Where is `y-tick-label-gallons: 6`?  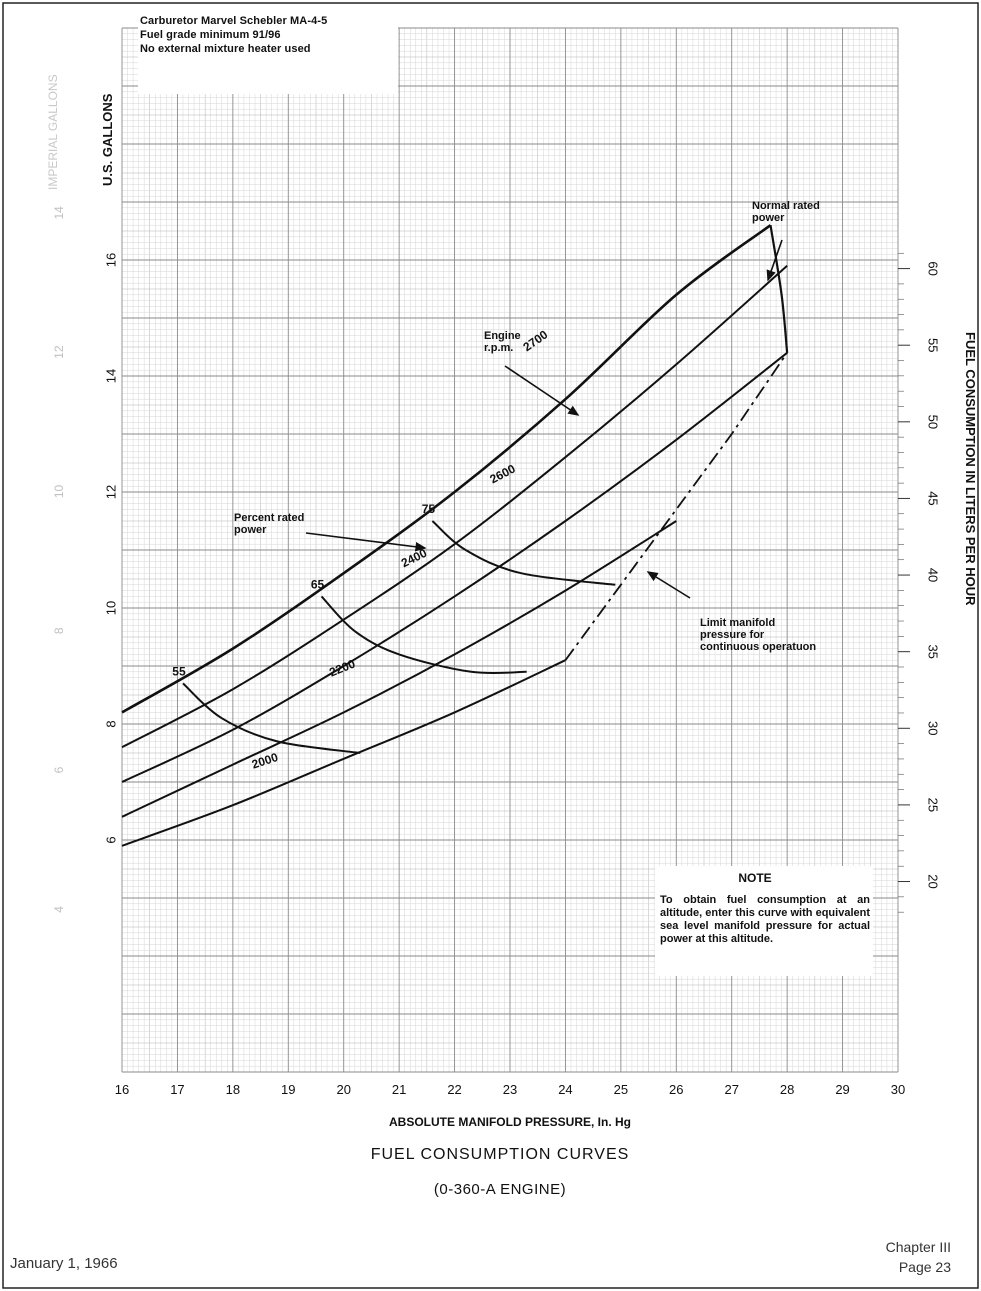 y-tick-label-gallons: 6 is located at coordinates (110, 839).